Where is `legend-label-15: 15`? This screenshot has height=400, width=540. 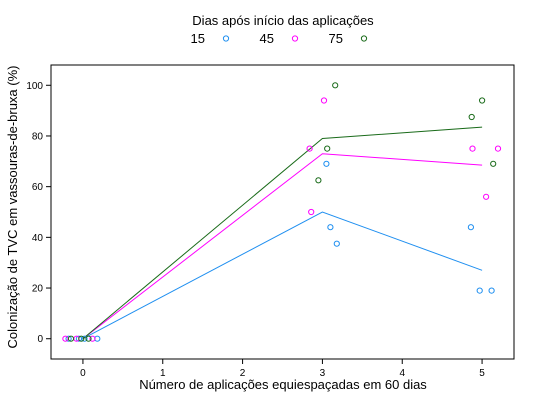
legend-label-15: 15 is located at coordinates (198, 38).